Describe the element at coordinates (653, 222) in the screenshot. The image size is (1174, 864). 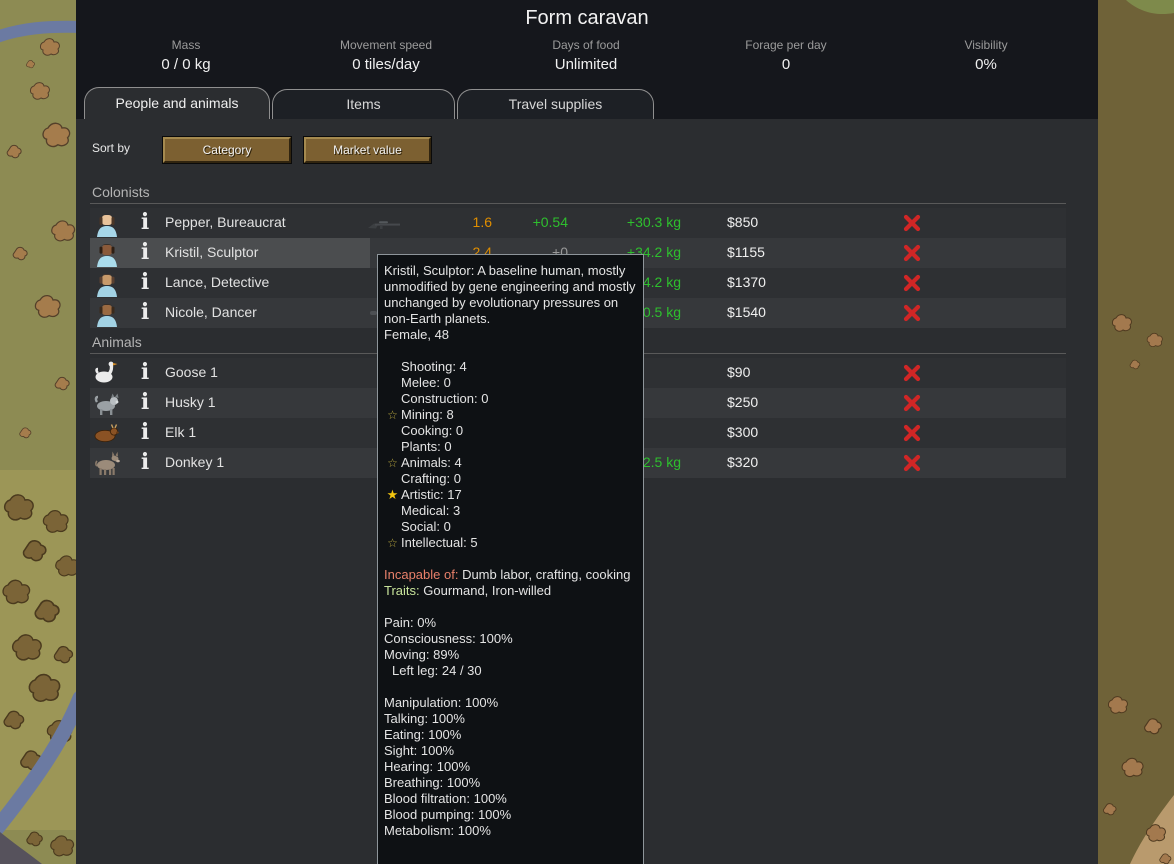
I see `pack-capacity-value: +30.3 kg` at that location.